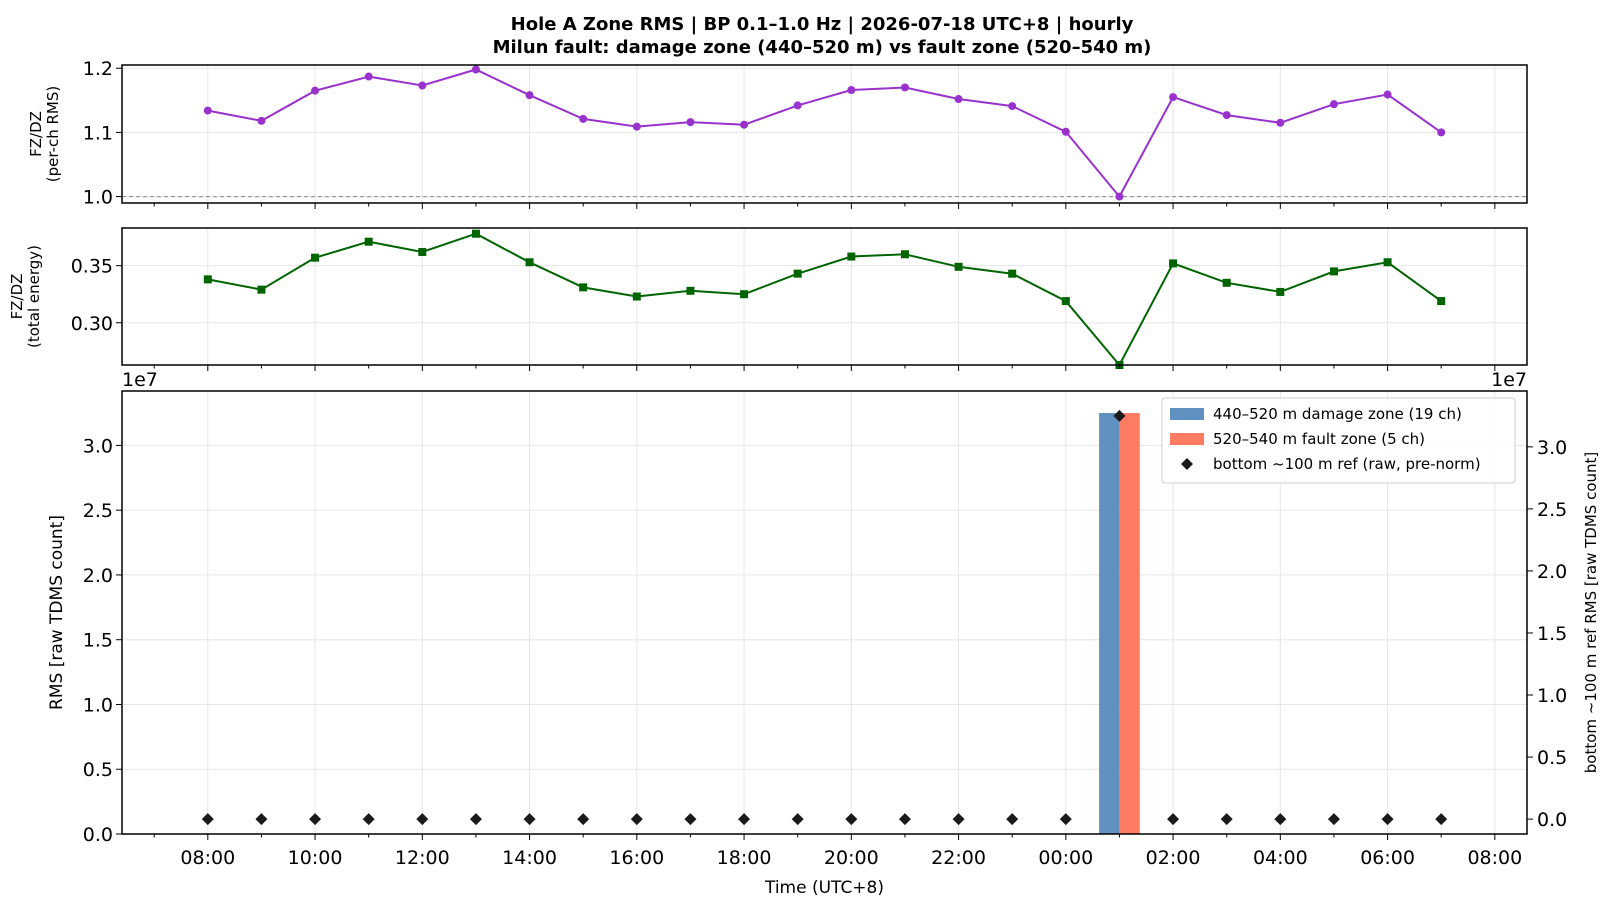  Describe the element at coordinates (1552, 758) in the screenshot. I see `right-y-tick-label: 0.5` at that location.